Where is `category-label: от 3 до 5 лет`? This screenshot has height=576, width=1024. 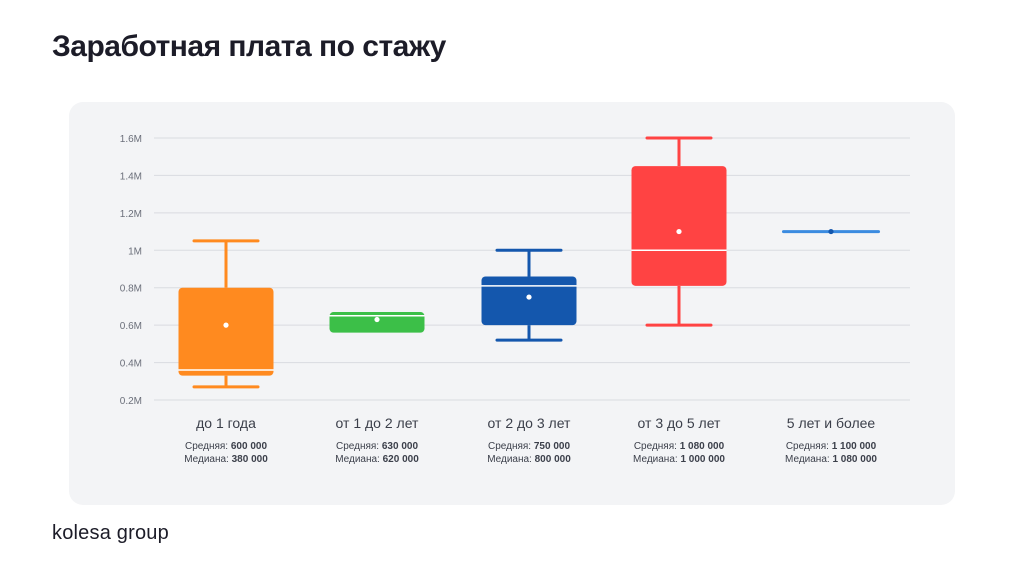 category-label: от 3 до 5 лет is located at coordinates (679, 423).